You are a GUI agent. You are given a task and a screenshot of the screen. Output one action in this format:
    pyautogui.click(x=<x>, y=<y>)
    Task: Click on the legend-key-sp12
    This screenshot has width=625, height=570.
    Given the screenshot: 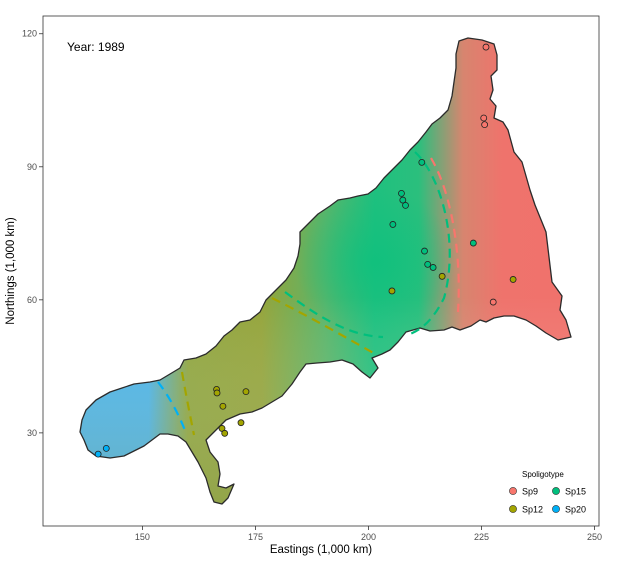 What is the action you would take?
    pyautogui.click(x=513, y=509)
    